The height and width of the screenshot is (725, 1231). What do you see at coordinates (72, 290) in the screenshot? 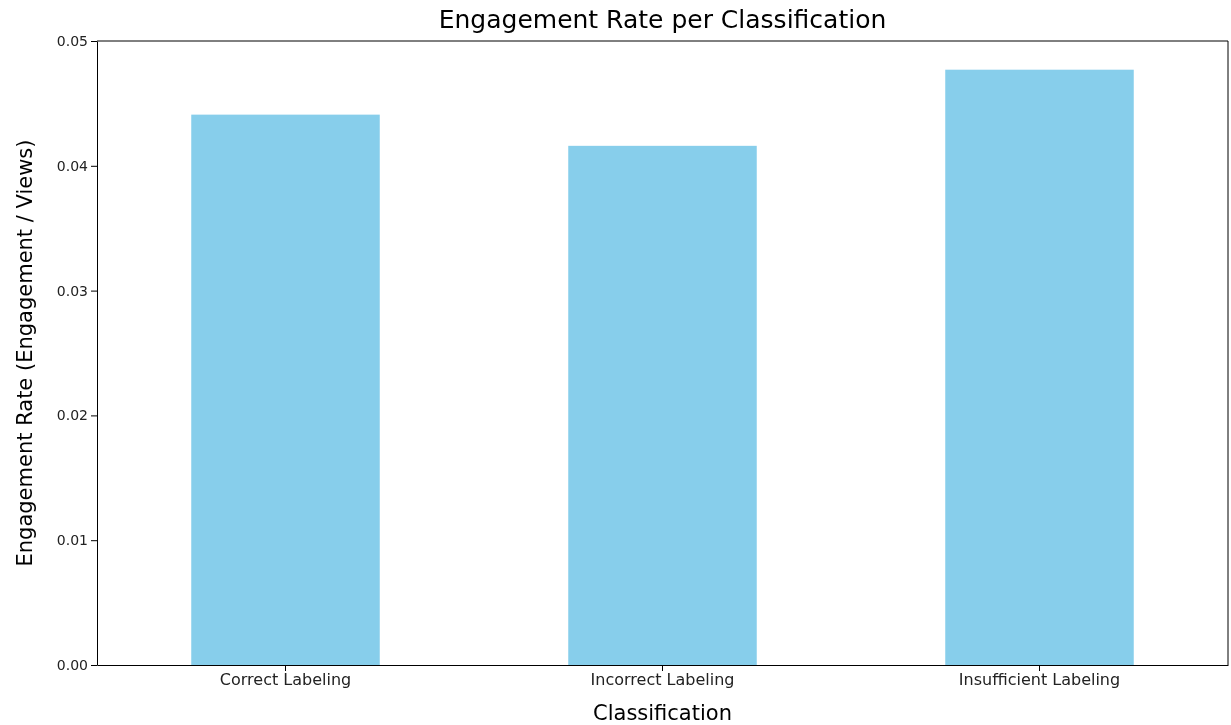
I see `y-tick-label: 0.03` at bounding box center [72, 290].